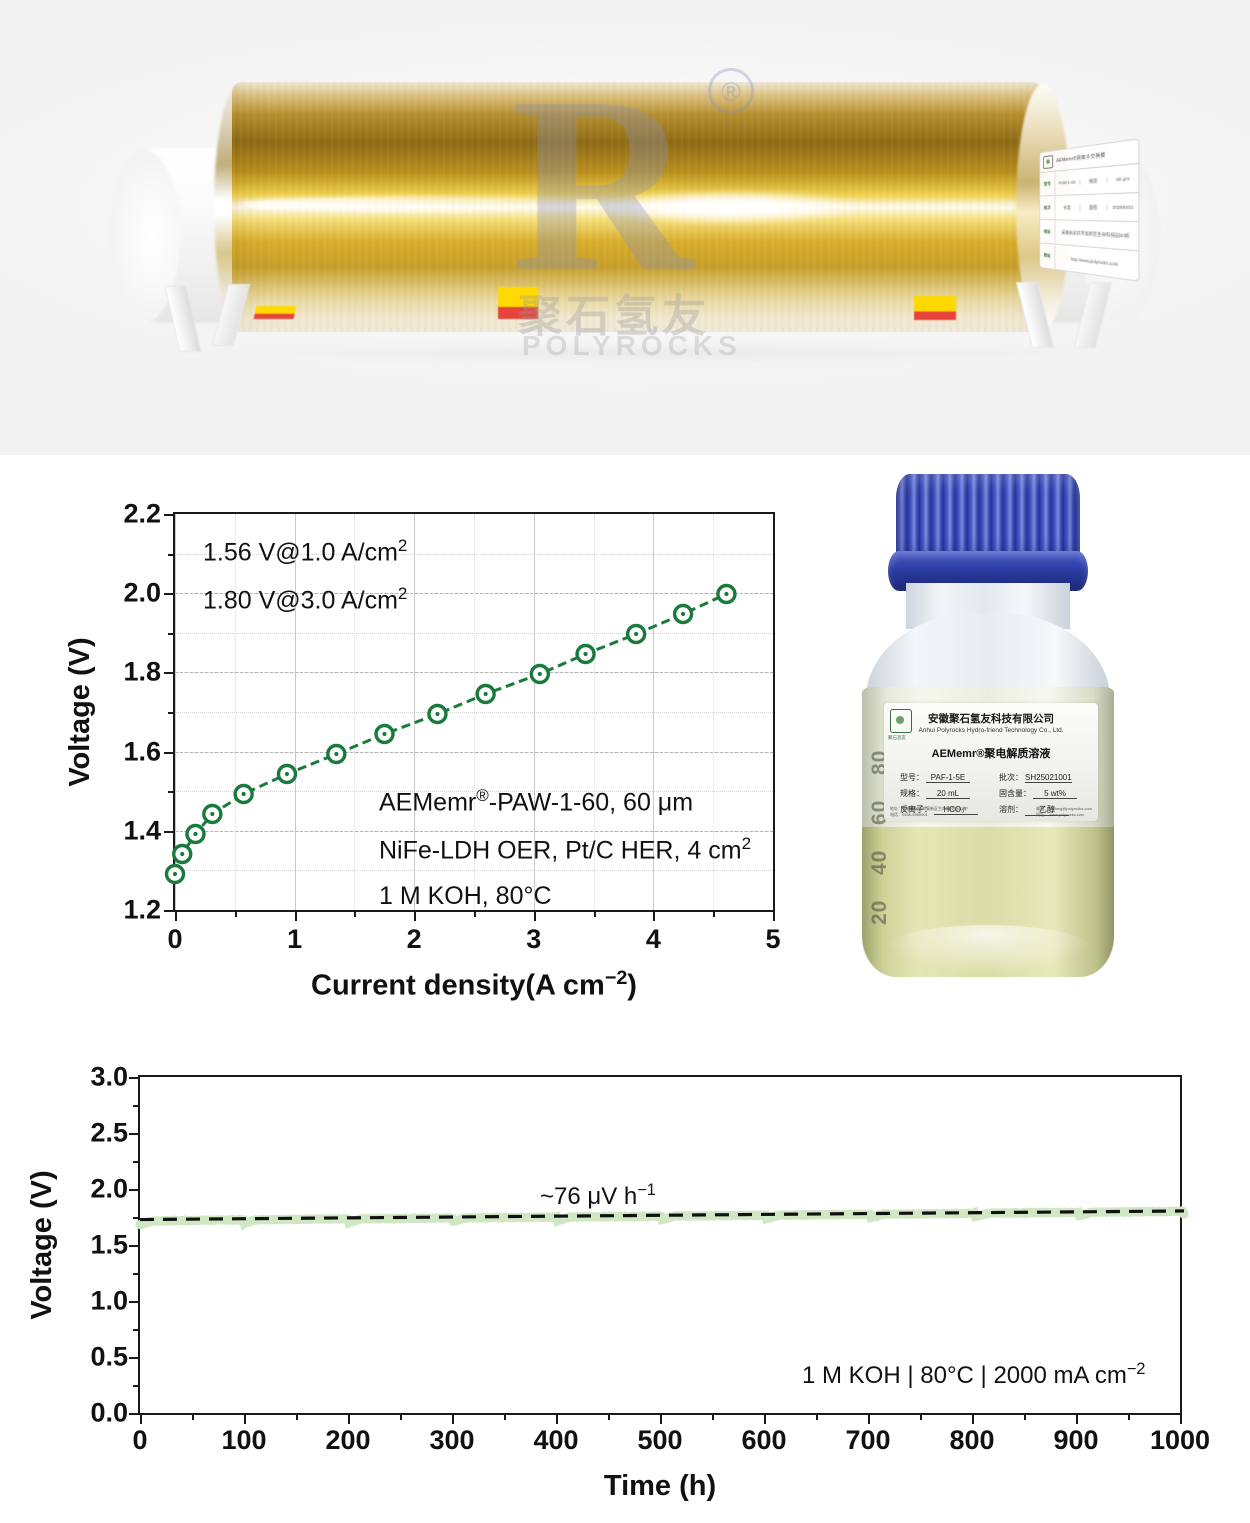  Describe the element at coordinates (730, 207) in the screenshot. I see `film-specular-highlight` at that location.